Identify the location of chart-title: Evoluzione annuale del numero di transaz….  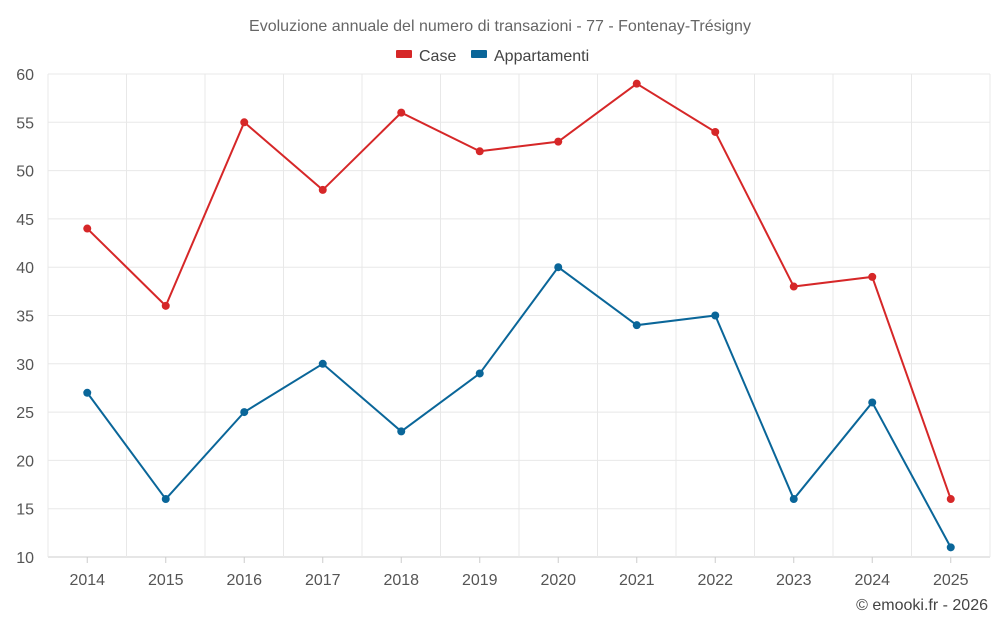
(500, 26).